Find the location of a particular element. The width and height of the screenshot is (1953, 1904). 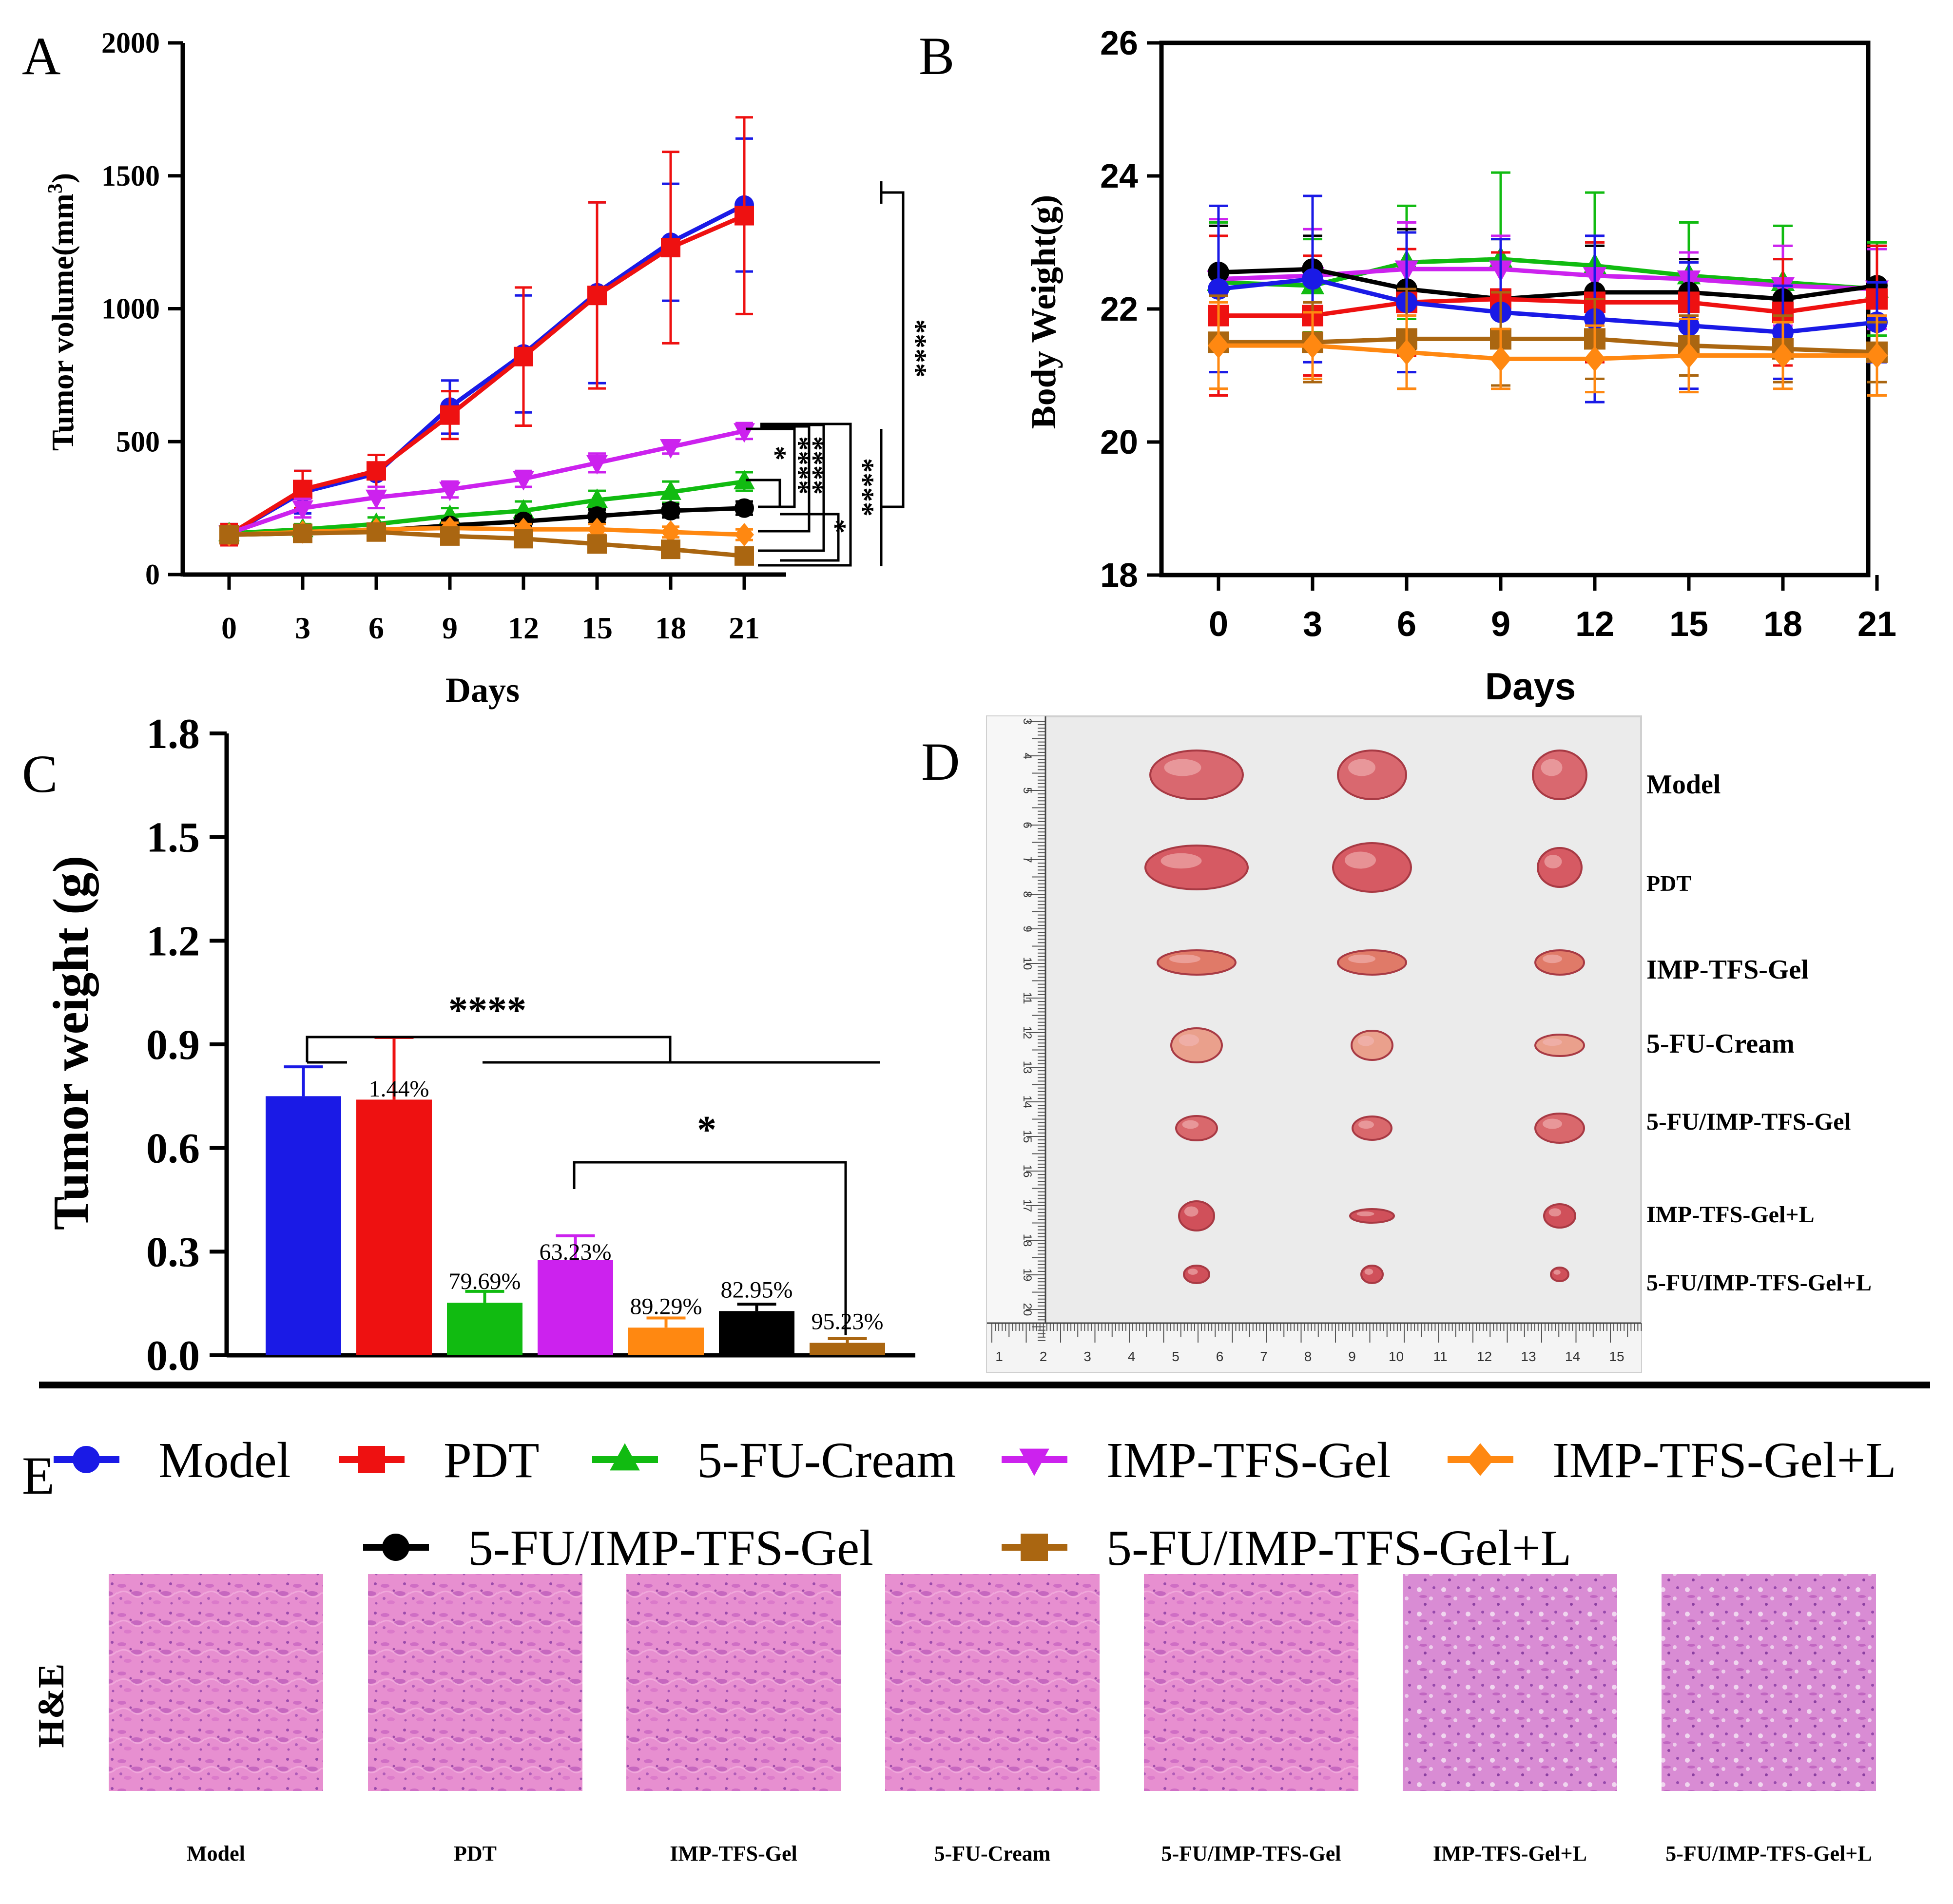

c-y-tick-label: 1.2 is located at coordinates (173, 941).